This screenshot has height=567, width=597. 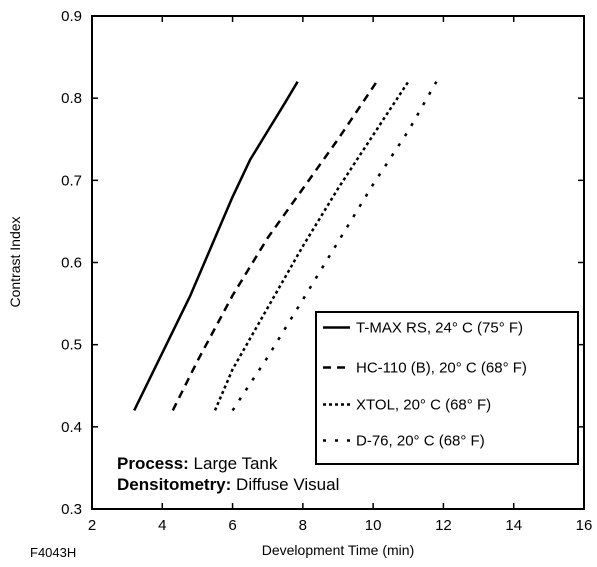 What do you see at coordinates (513, 525) in the screenshot?
I see `x-tick-label: 14` at bounding box center [513, 525].